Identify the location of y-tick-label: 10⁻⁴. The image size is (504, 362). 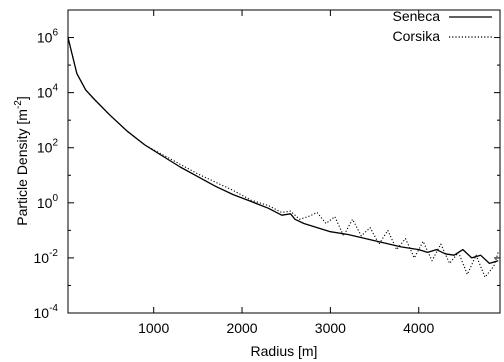
(46, 312).